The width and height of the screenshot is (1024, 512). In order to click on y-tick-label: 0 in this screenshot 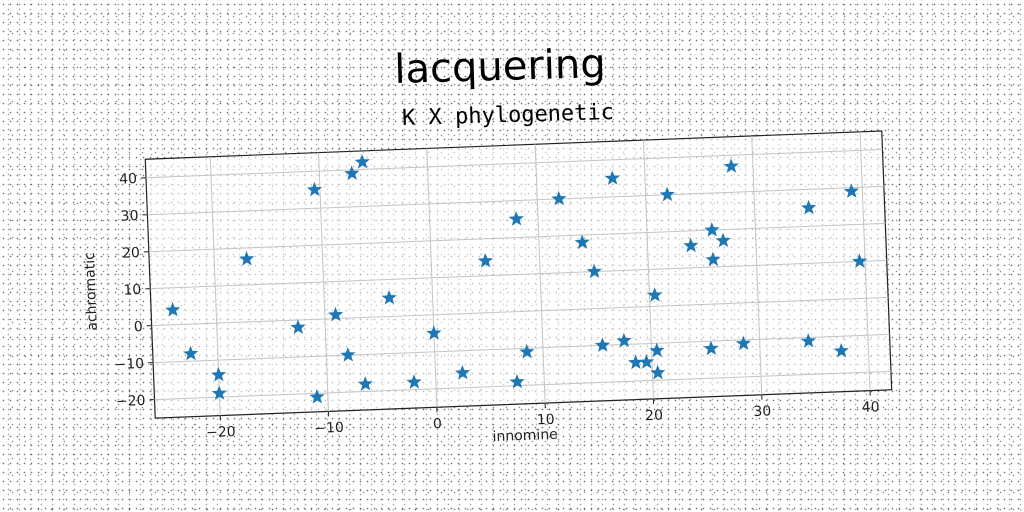, I will do `click(138, 327)`.